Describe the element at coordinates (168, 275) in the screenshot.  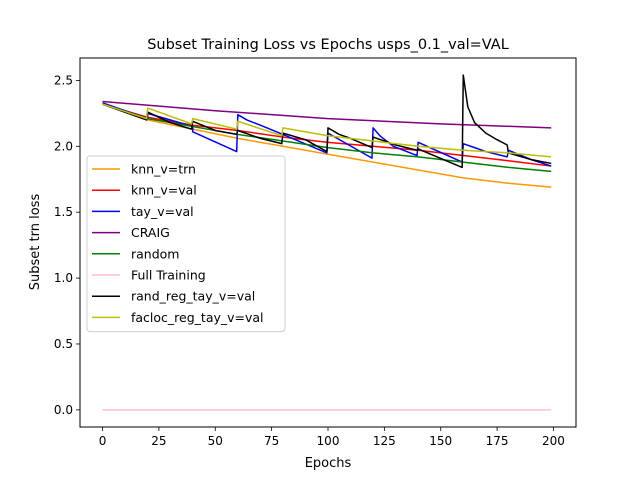
I see `legend-label-full-training: Full Training` at that location.